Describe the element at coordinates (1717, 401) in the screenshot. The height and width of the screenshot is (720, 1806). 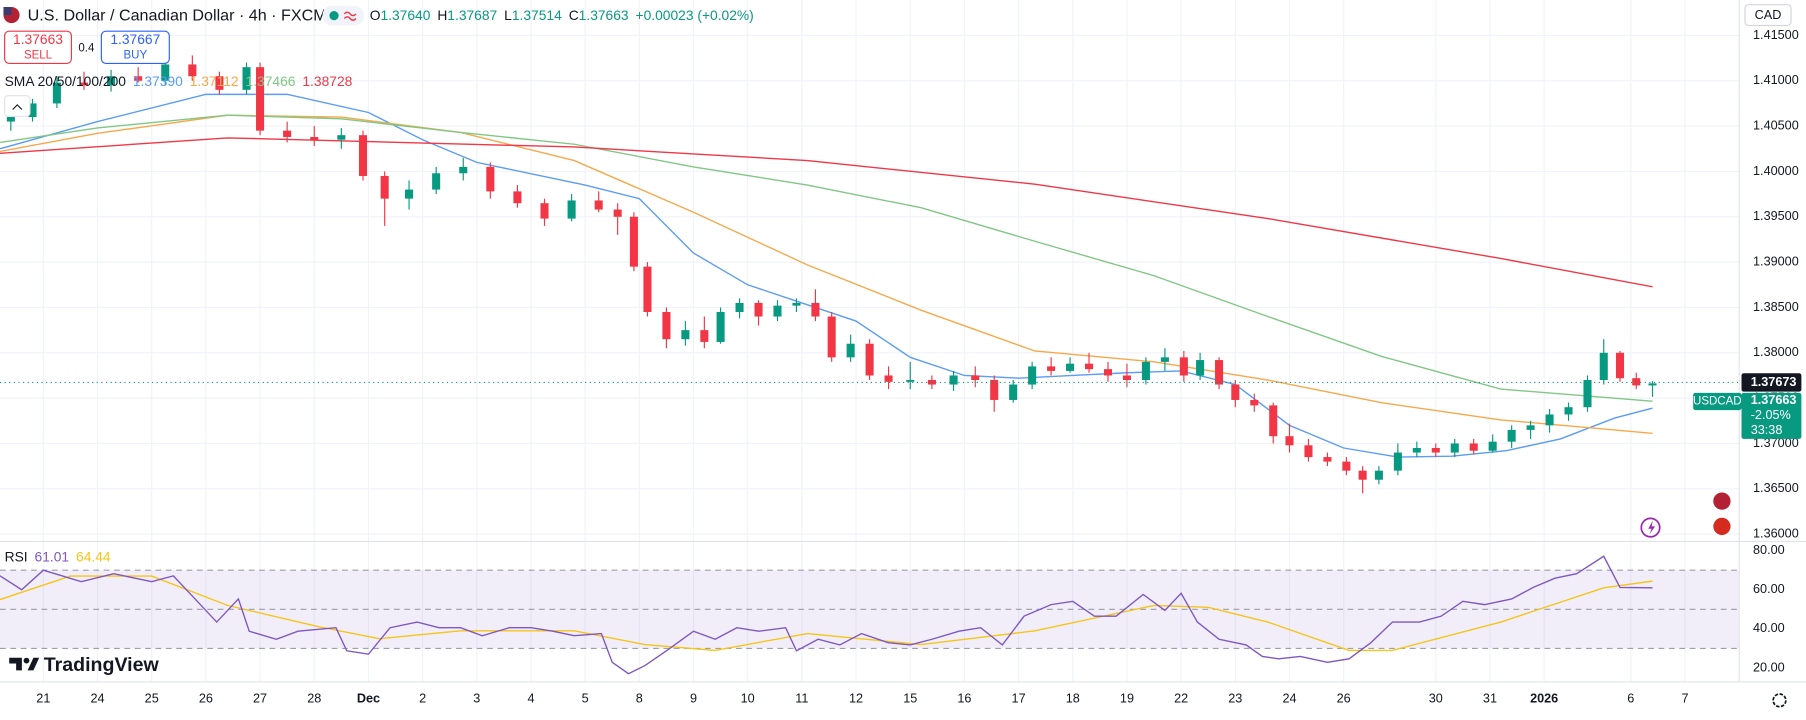
I see `symbol-label-bg` at that location.